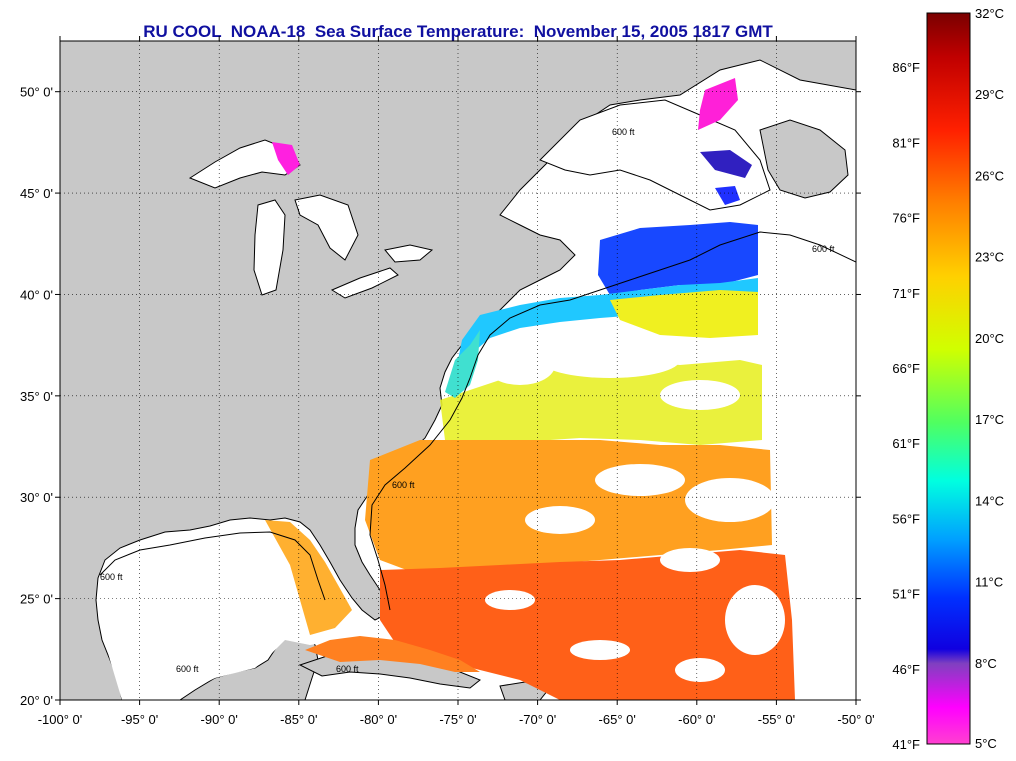  I want to click on lake-michigan, so click(269, 247).